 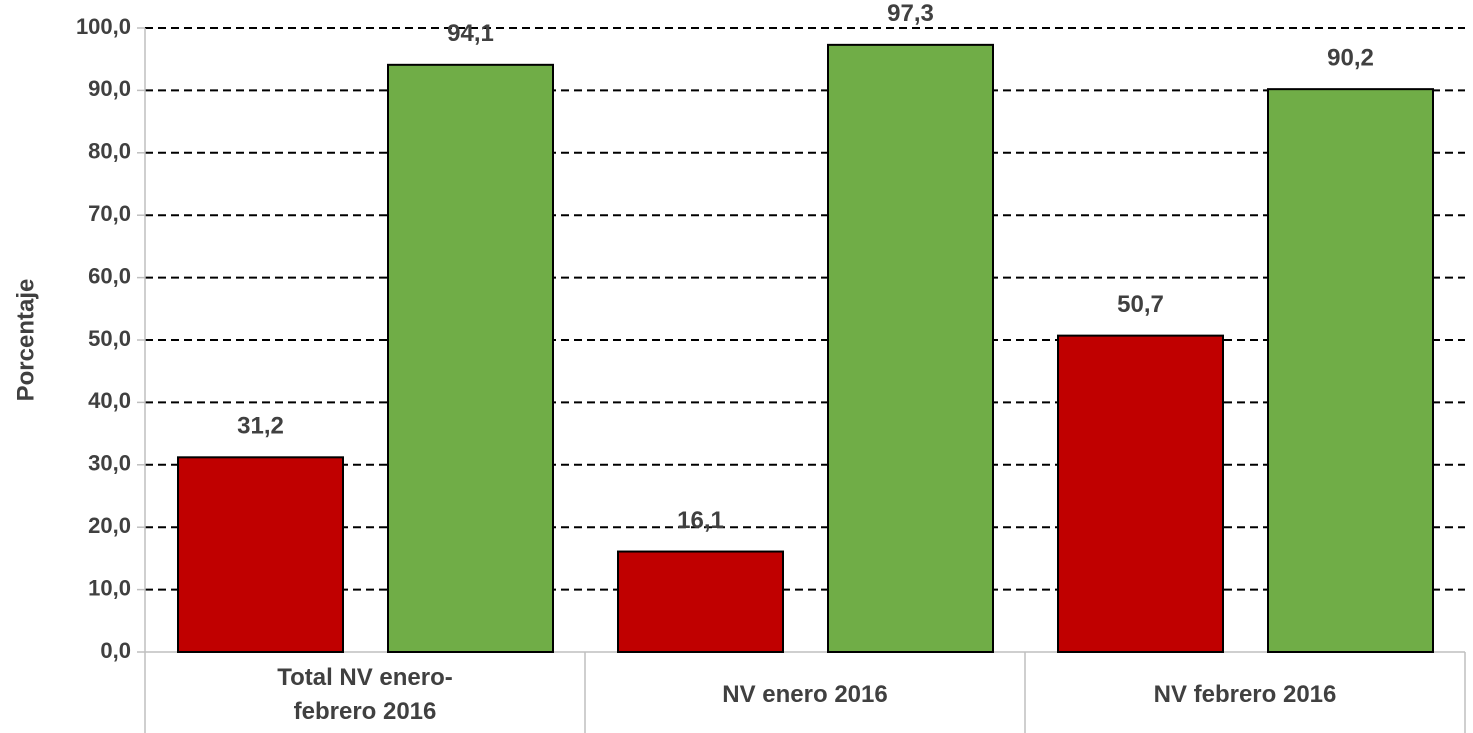 What do you see at coordinates (260, 426) in the screenshot?
I see `data-label: 31,2` at bounding box center [260, 426].